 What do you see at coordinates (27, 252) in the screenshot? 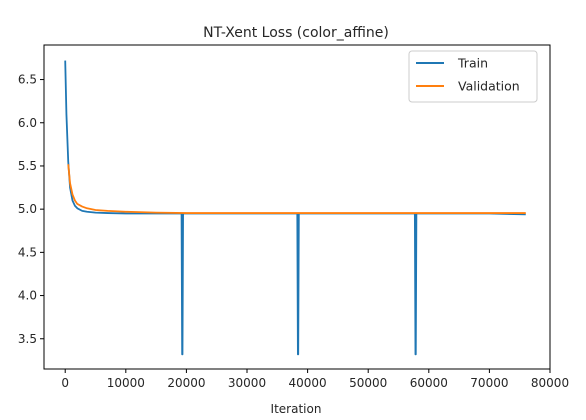
I see `y-tick-label-2: 4.5` at bounding box center [27, 252].